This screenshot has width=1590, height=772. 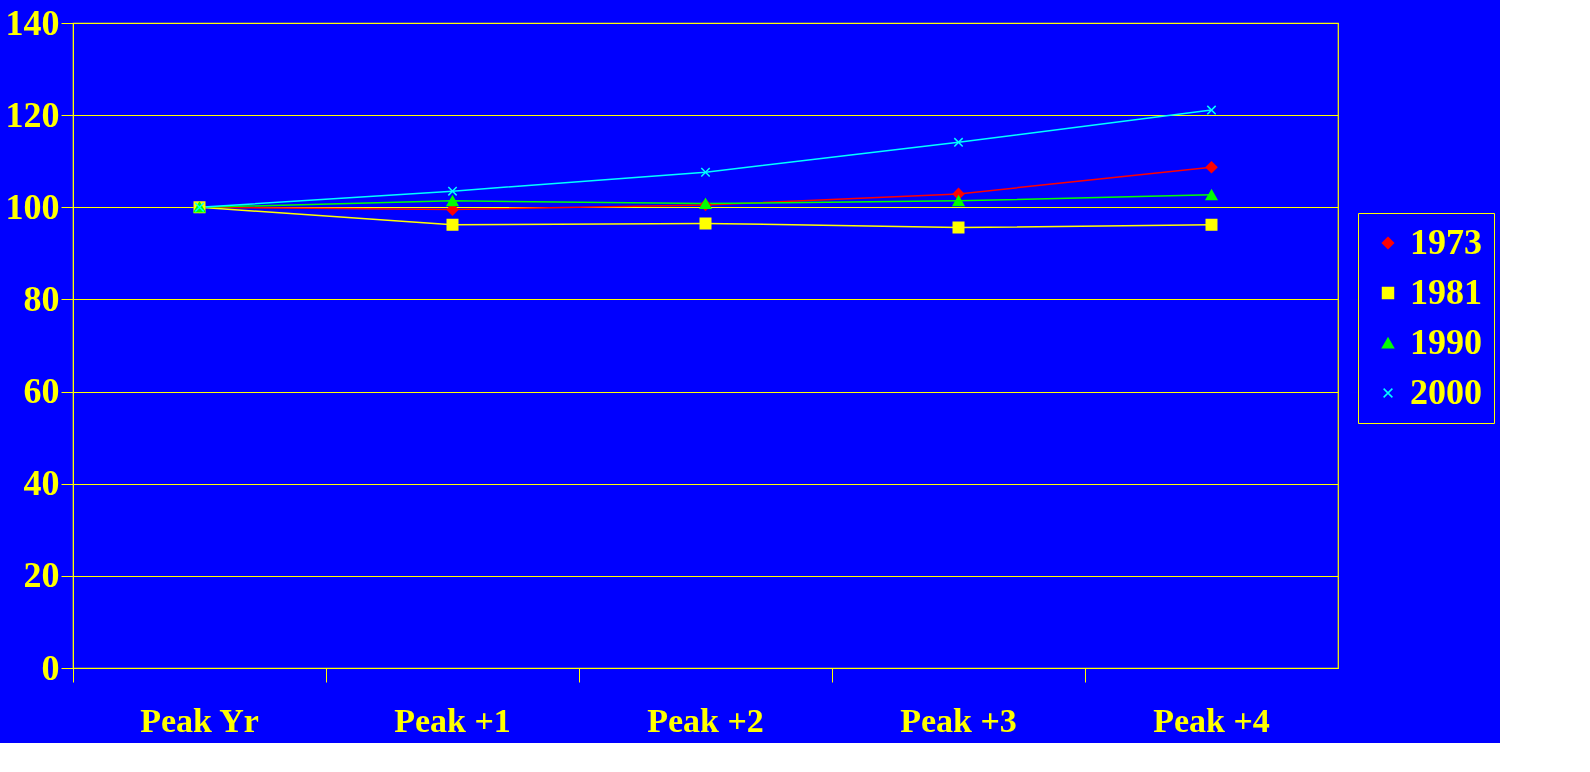 I want to click on x-tick-label: Peak +4, so click(x=1211, y=720).